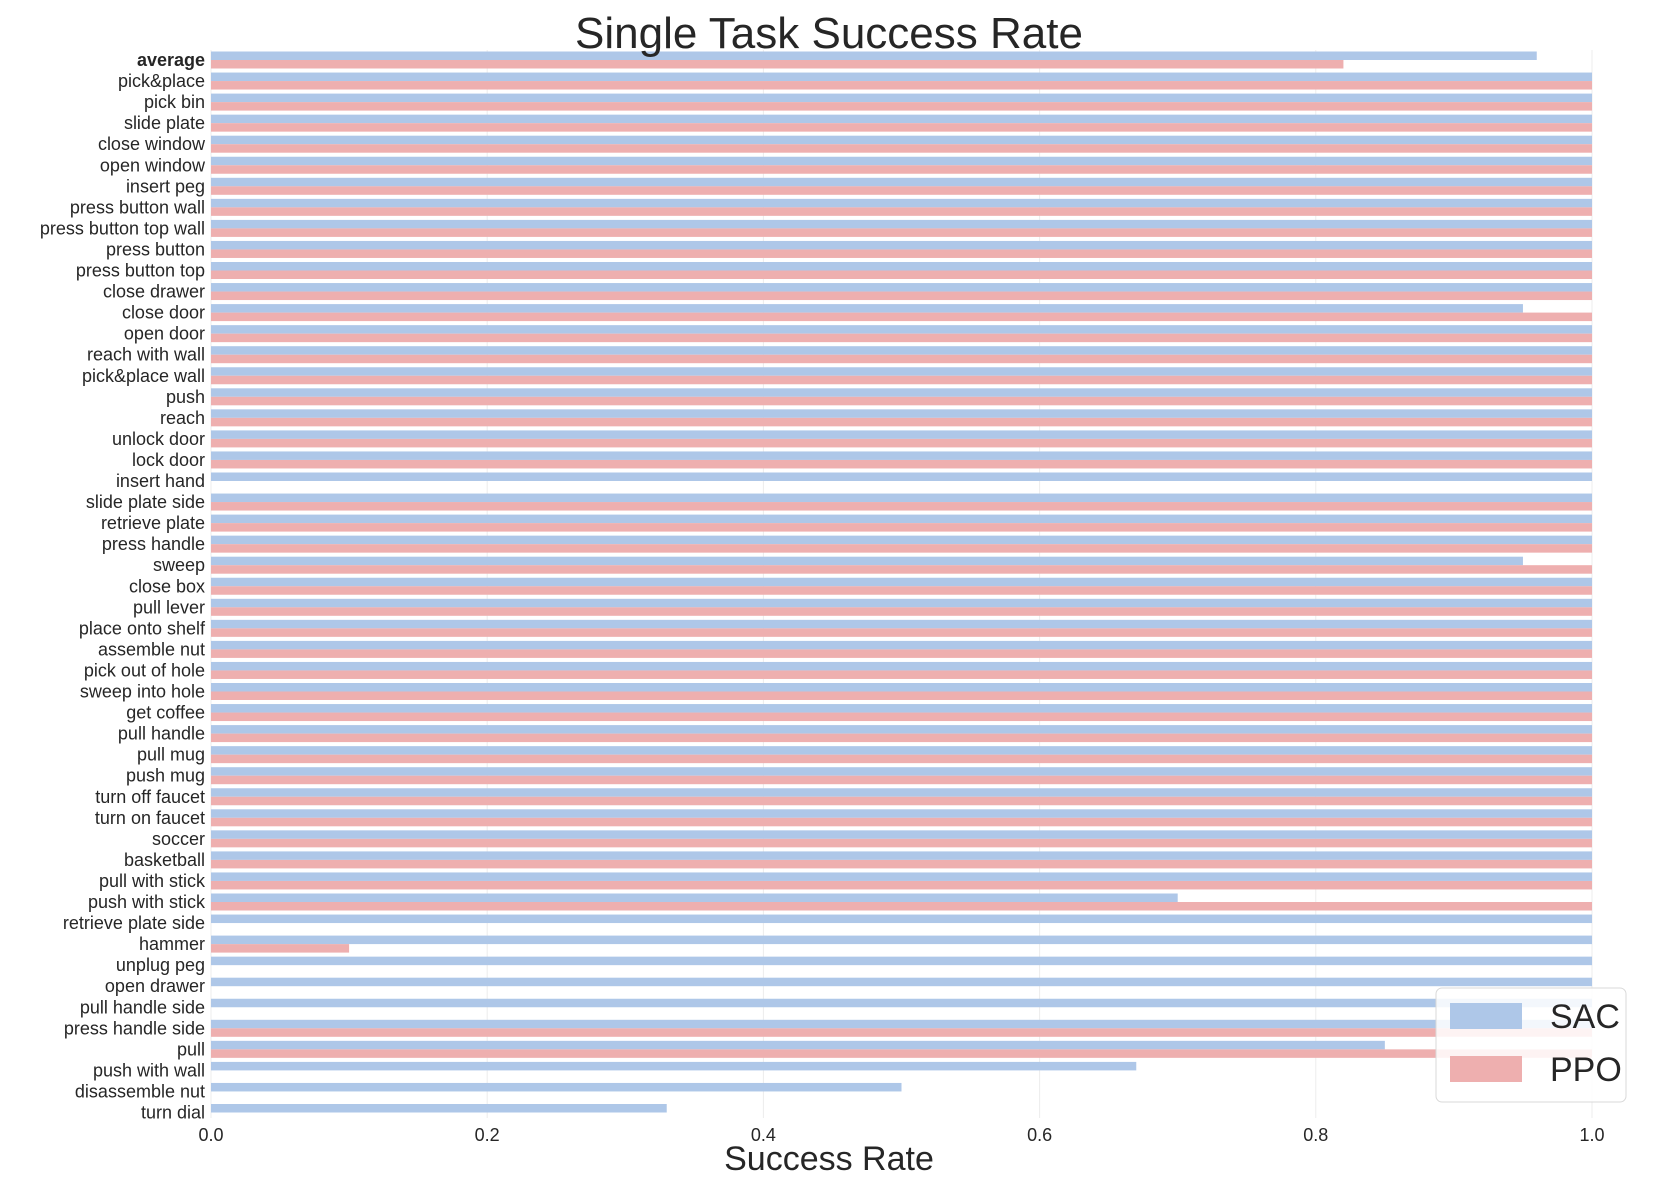 The width and height of the screenshot is (1658, 1181). What do you see at coordinates (142, 1007) in the screenshot?
I see `y-tick-label: pull handle side` at bounding box center [142, 1007].